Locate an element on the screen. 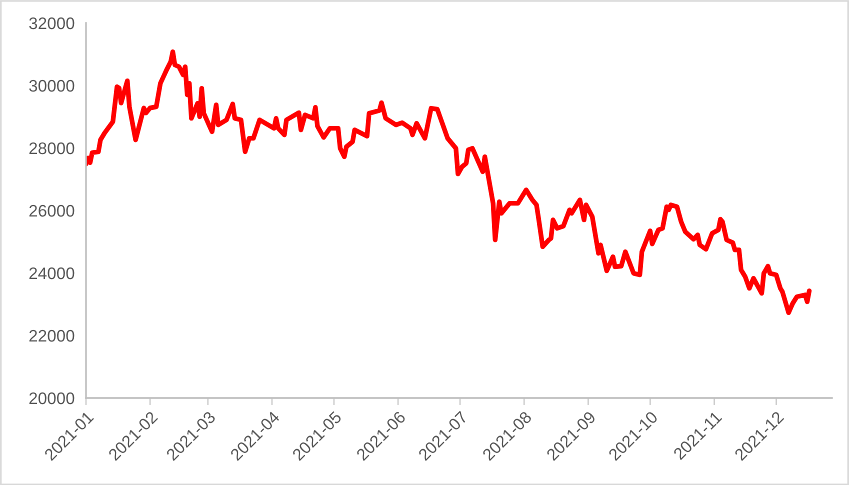 Image resolution: width=849 pixels, height=485 pixels. y-tick-label: 20000 is located at coordinates (51, 398).